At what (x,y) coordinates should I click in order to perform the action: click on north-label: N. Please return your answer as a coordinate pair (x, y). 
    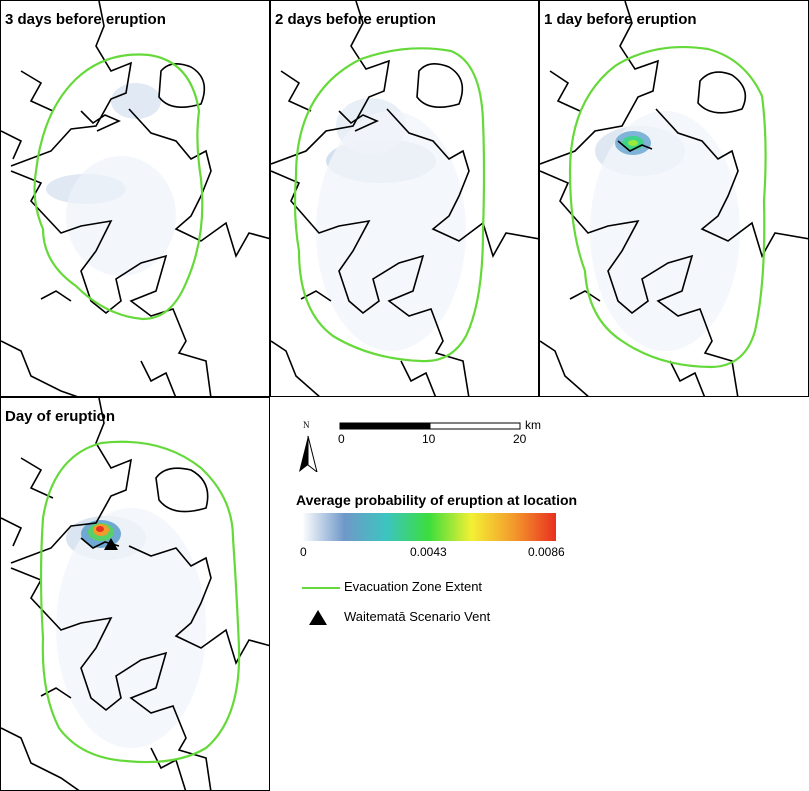
    Looking at the image, I should click on (306, 425).